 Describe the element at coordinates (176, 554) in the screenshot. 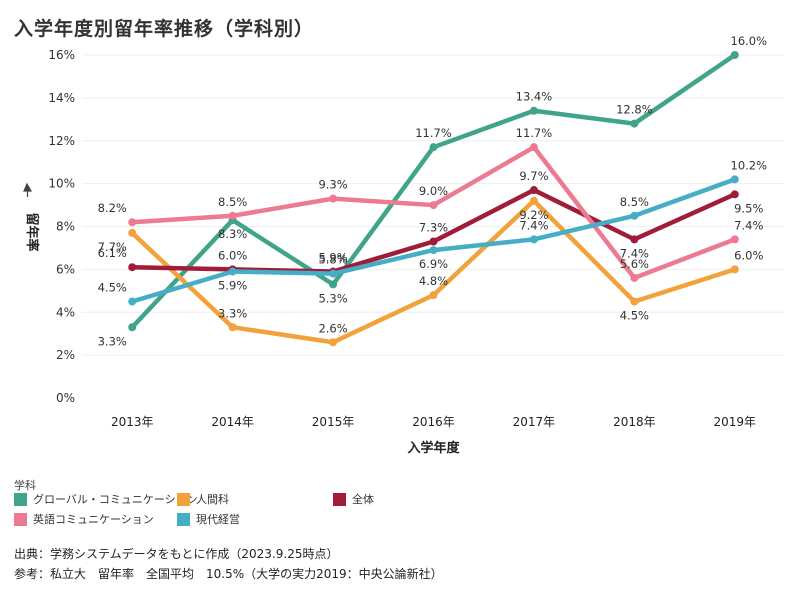

I see `source-note: 出典：学務システムデータをもとに作成（2023.9.25時点）` at that location.